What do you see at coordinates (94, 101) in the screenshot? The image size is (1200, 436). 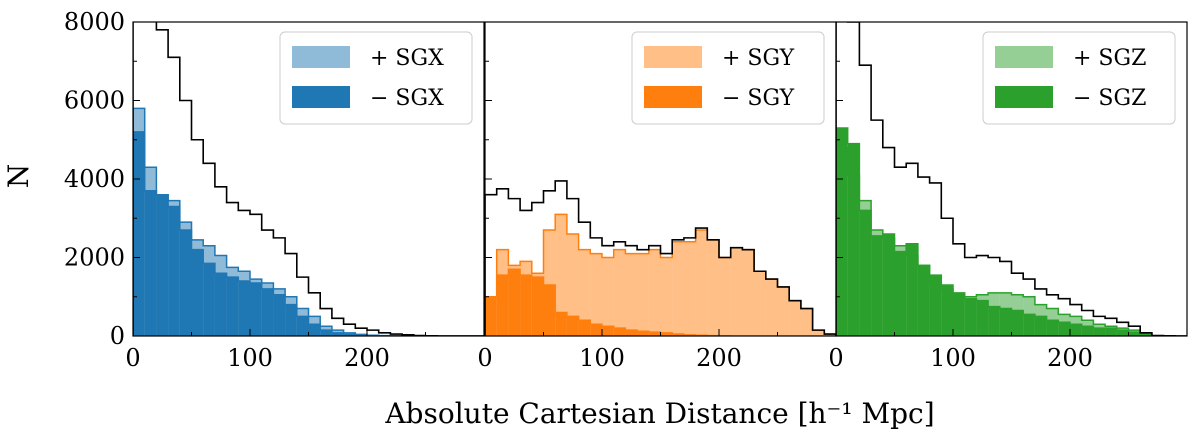 I see `y-tick-label: 6000` at bounding box center [94, 101].